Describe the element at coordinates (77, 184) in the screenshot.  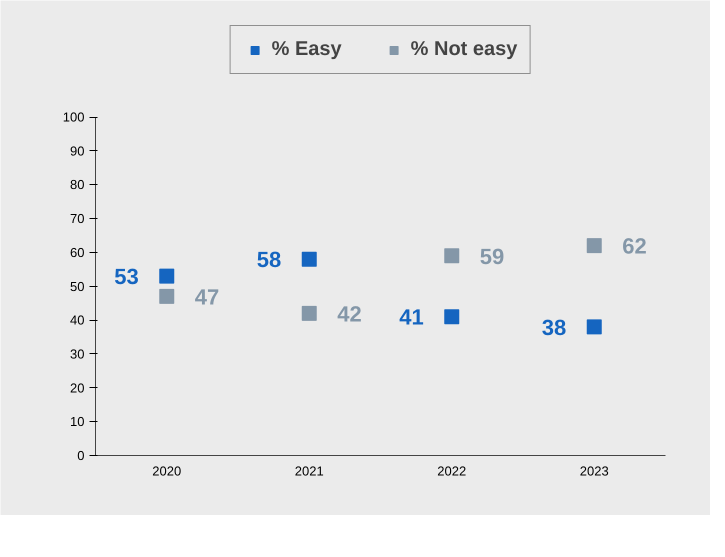
I see `y-tick-label: 80` at that location.